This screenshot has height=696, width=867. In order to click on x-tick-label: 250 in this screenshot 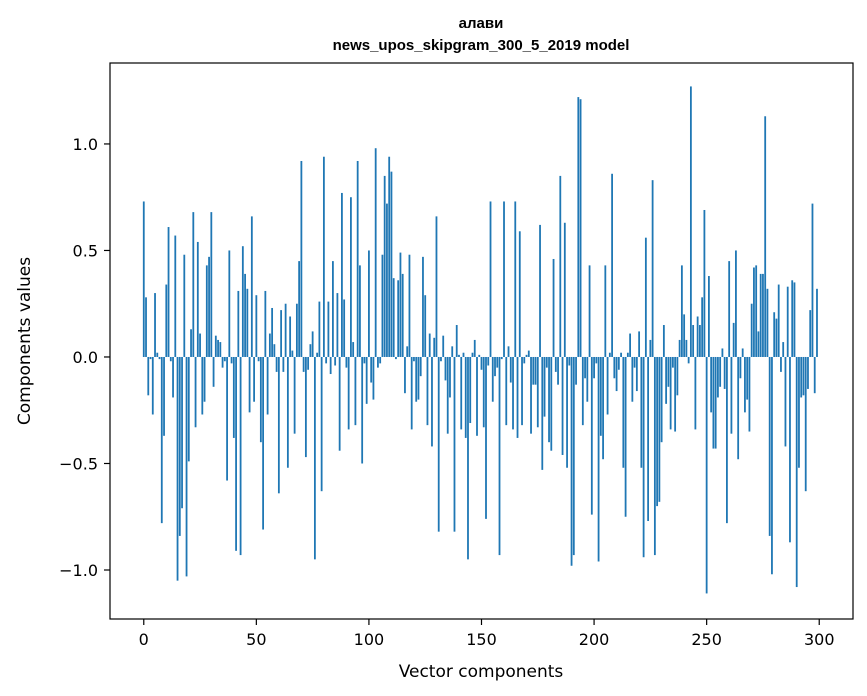, I will do `click(706, 639)`.